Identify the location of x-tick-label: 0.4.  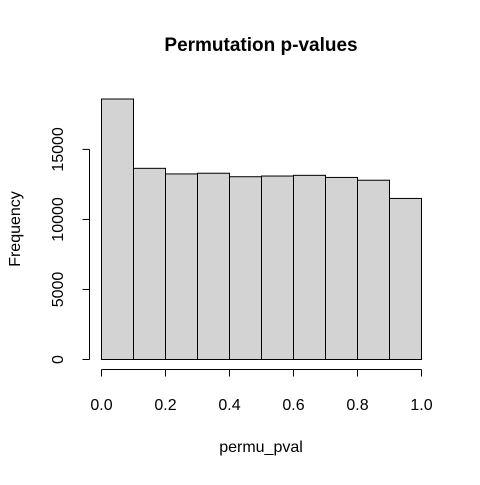
(229, 405).